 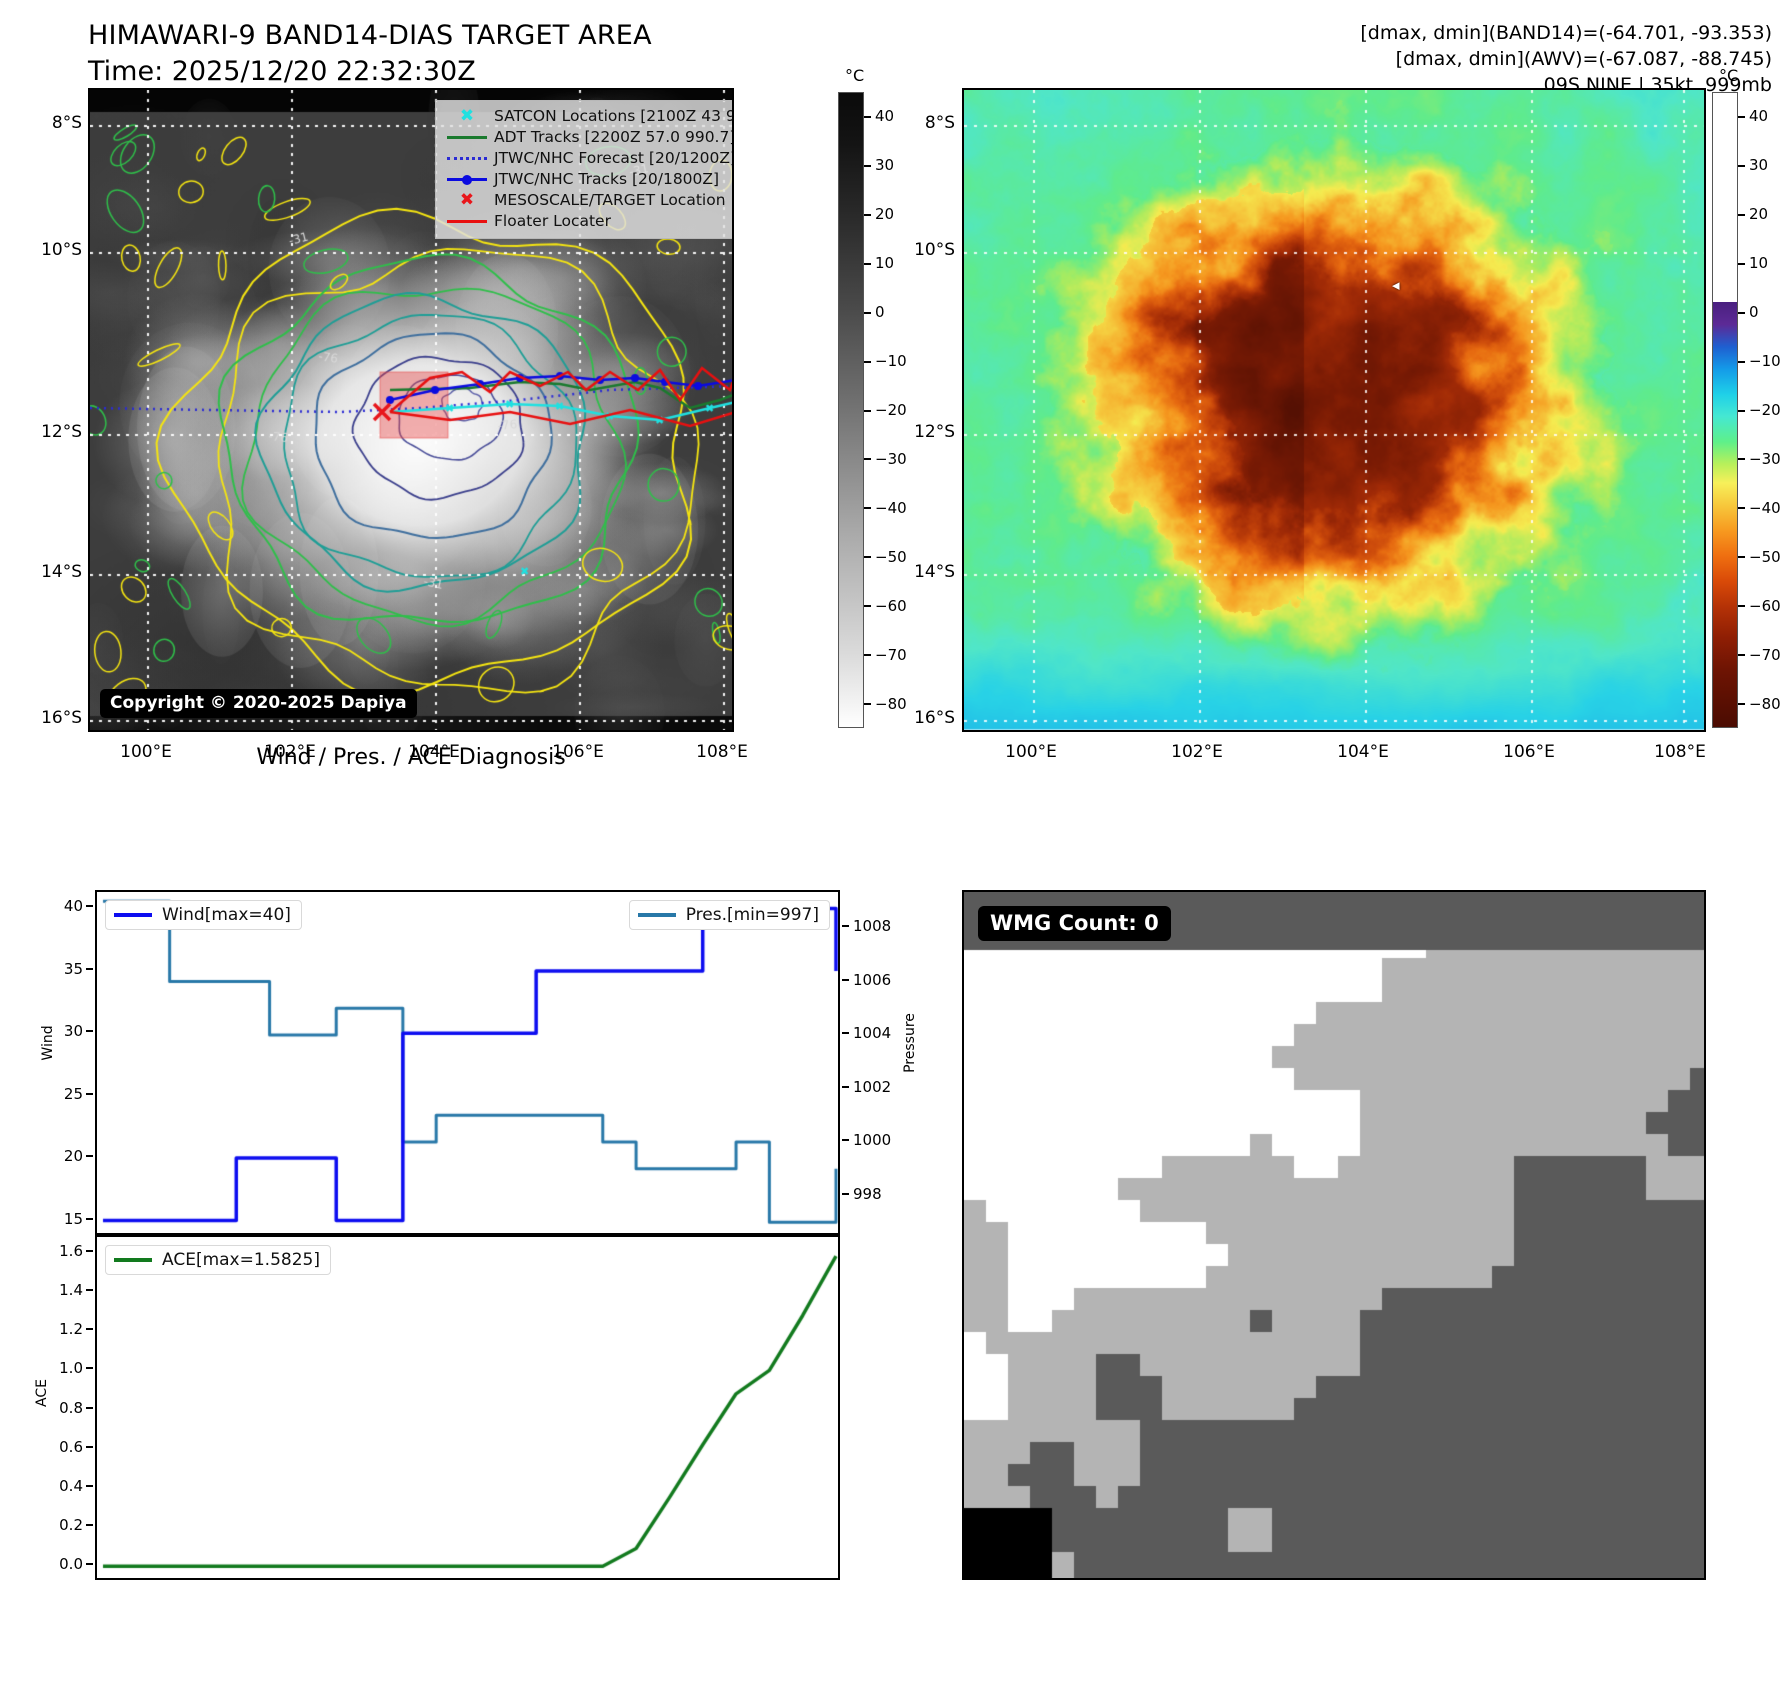 I want to click on legend-label: Floater Locater, so click(x=552, y=220).